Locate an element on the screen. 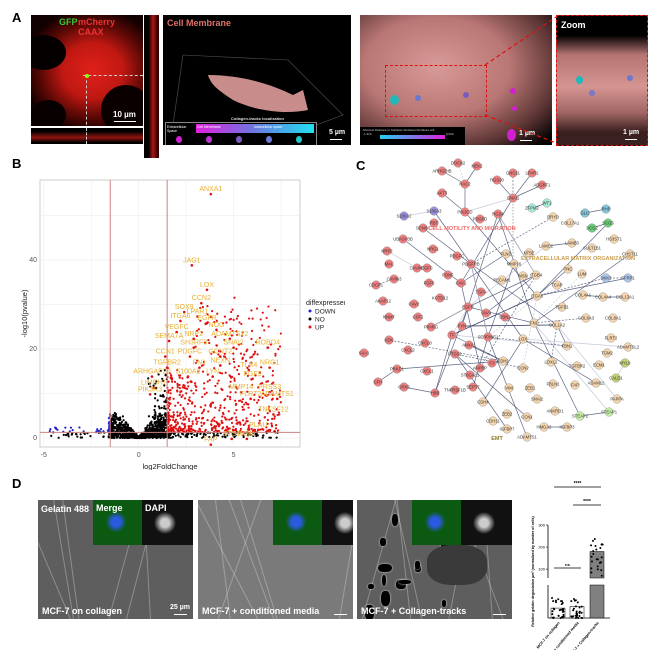 The width and height of the screenshot is (660, 650). network-node: MAL is located at coordinates (389, 264).